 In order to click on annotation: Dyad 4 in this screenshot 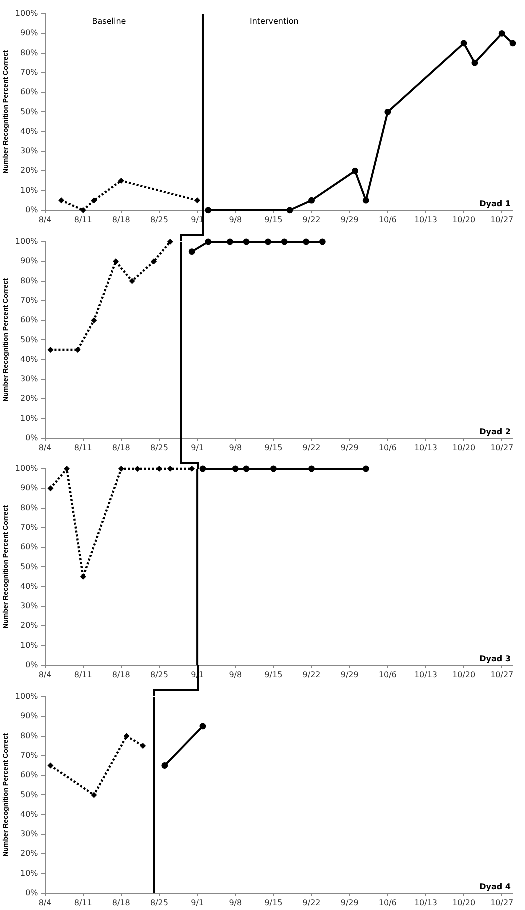, I will do `click(496, 886)`.